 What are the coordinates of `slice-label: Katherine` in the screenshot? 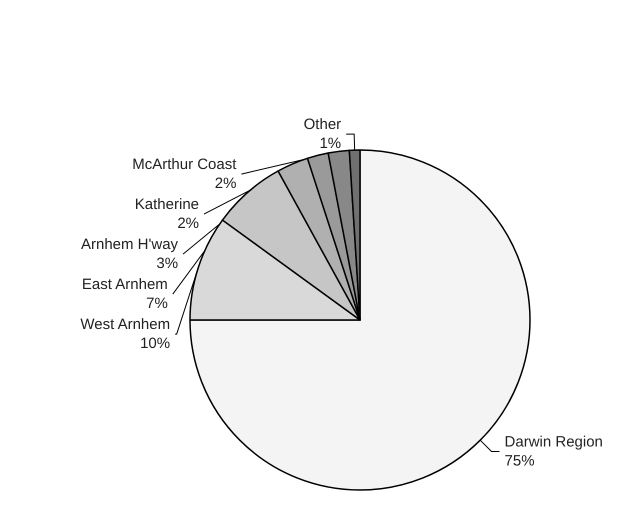 It's located at (167, 205).